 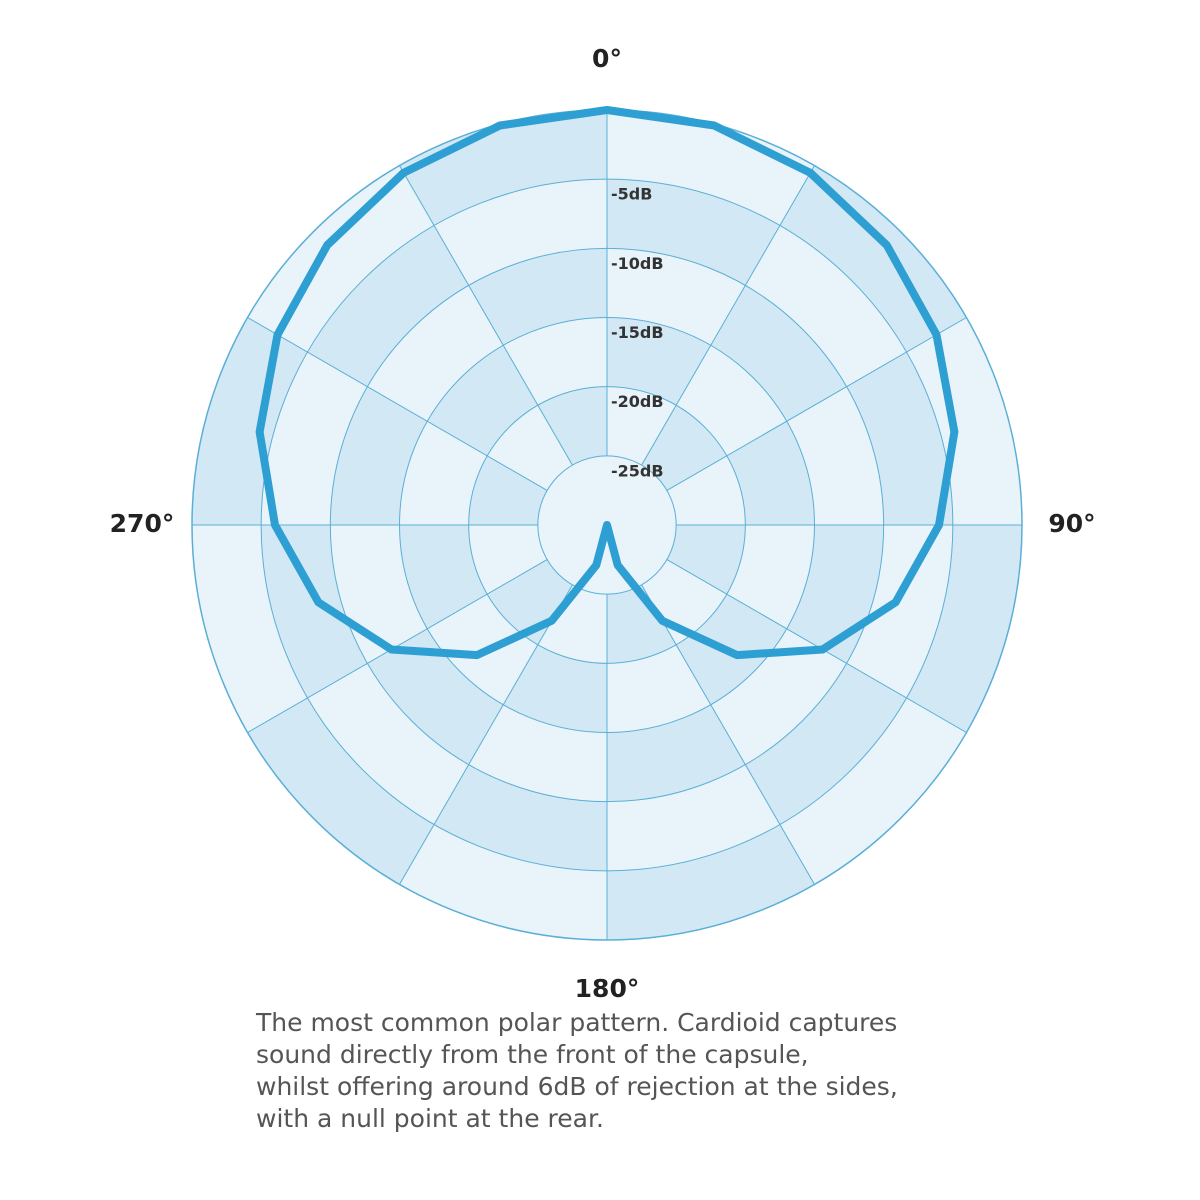 I want to click on angle-label: 0°, so click(x=607, y=58).